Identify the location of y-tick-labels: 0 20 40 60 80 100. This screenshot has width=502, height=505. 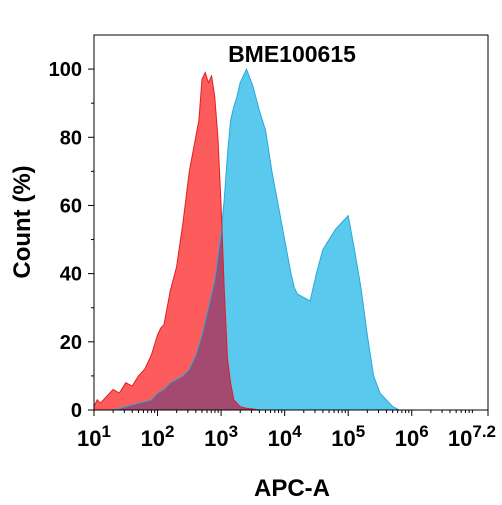
(65, 240).